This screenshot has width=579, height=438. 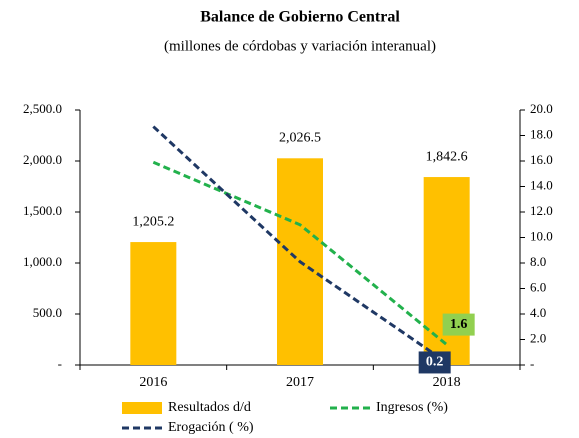 What do you see at coordinates (541, 159) in the screenshot?
I see `y2-tick-label: 16.0` at bounding box center [541, 159].